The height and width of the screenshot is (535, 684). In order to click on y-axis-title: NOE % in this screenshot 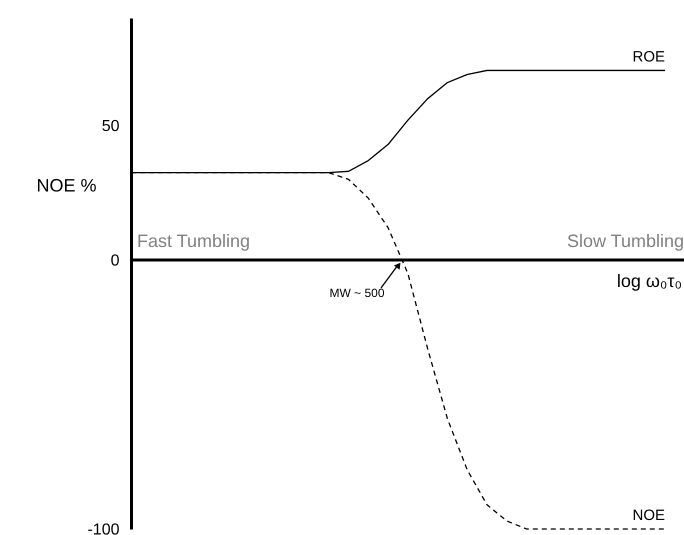, I will do `click(66, 186)`.